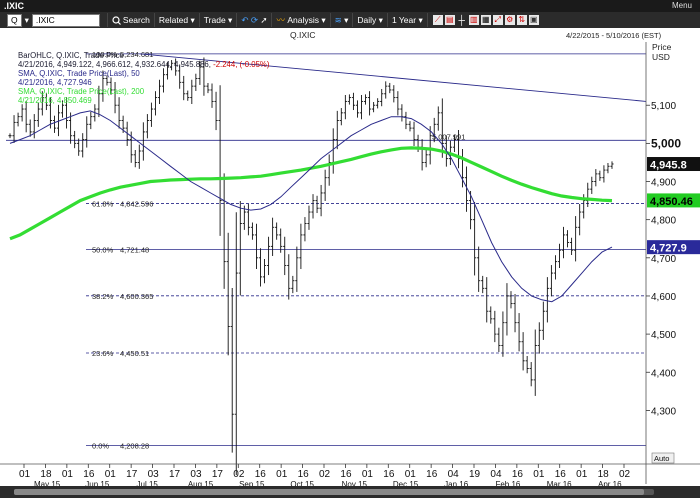 The height and width of the screenshot is (498, 700). Describe the element at coordinates (533, 20) in the screenshot. I see `screen-icon: ▣` at that location.